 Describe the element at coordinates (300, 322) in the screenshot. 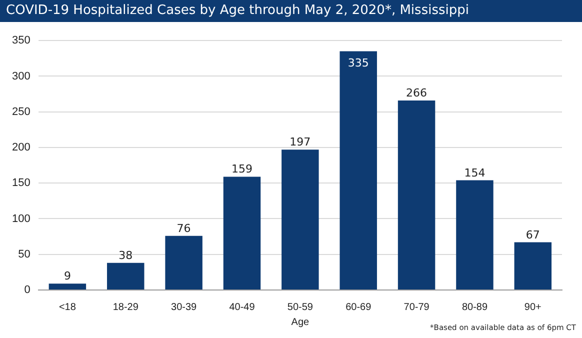

I see `x-axis-title: Age` at that location.